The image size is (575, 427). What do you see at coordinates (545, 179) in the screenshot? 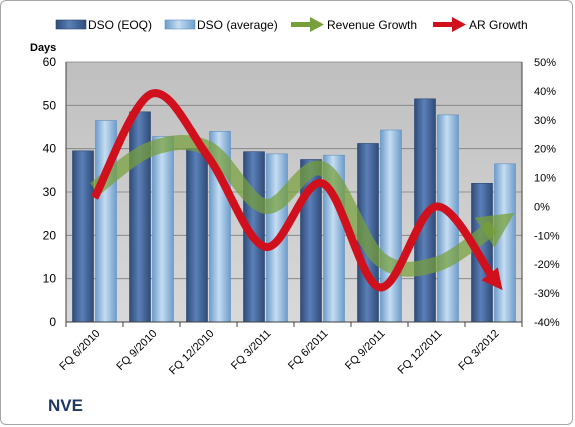
I see `y-right-tick-label: 10%` at bounding box center [545, 179].